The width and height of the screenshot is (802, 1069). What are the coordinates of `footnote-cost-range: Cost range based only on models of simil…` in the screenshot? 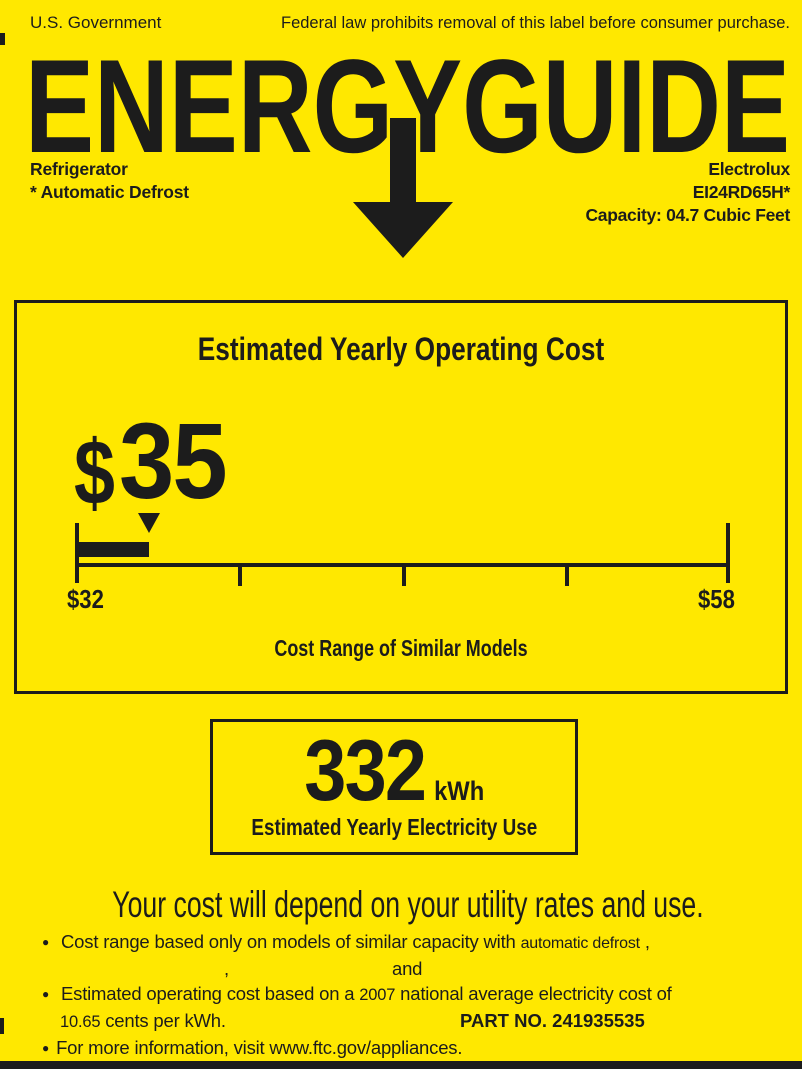 It's located at (346, 942).